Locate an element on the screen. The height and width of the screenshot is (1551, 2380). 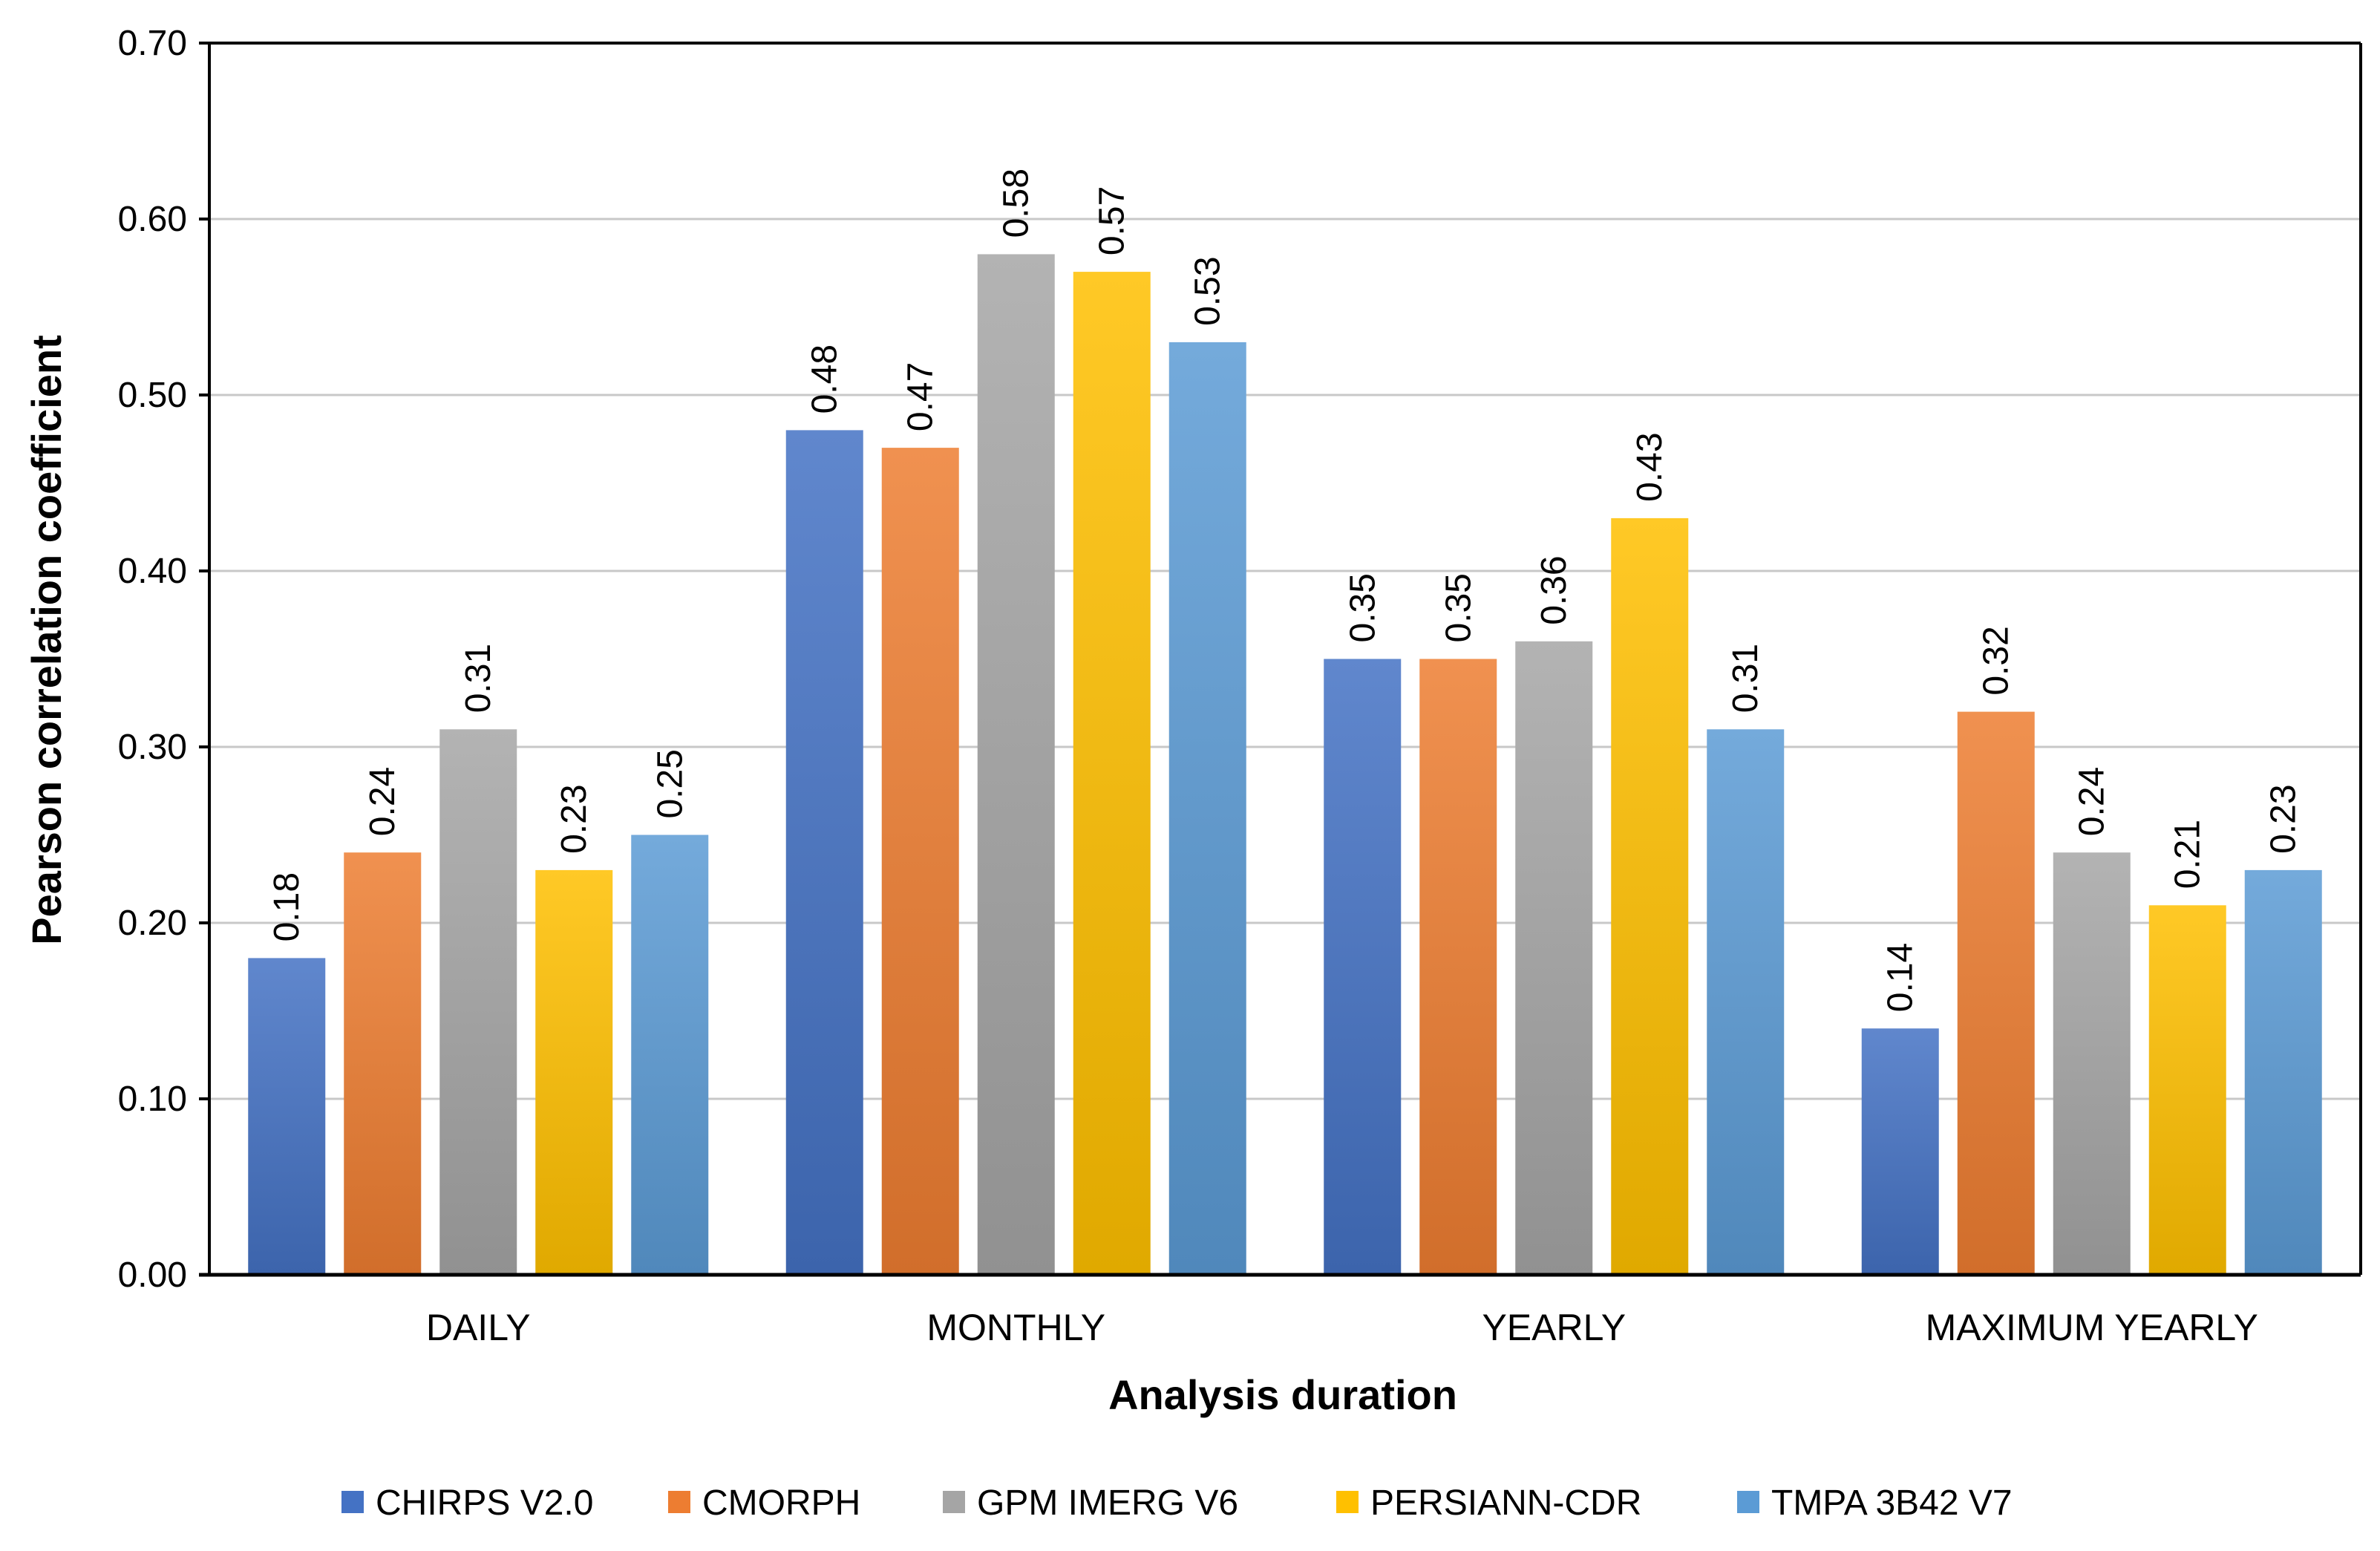
x-tick-label: YEARLY is located at coordinates (1554, 1327).